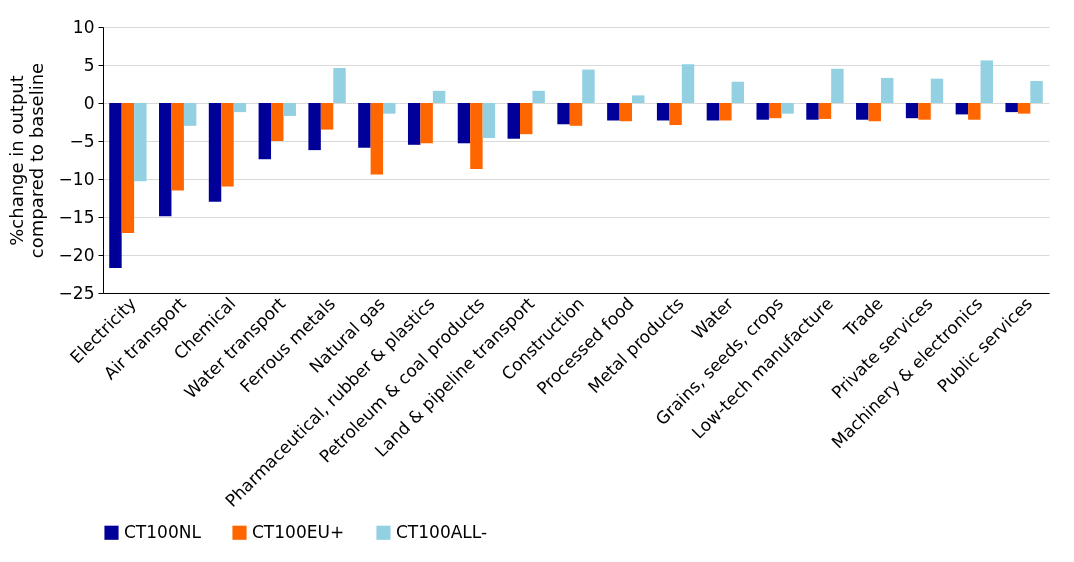 This screenshot has width=1074, height=562. I want to click on y-tick-label: −25, so click(76, 292).